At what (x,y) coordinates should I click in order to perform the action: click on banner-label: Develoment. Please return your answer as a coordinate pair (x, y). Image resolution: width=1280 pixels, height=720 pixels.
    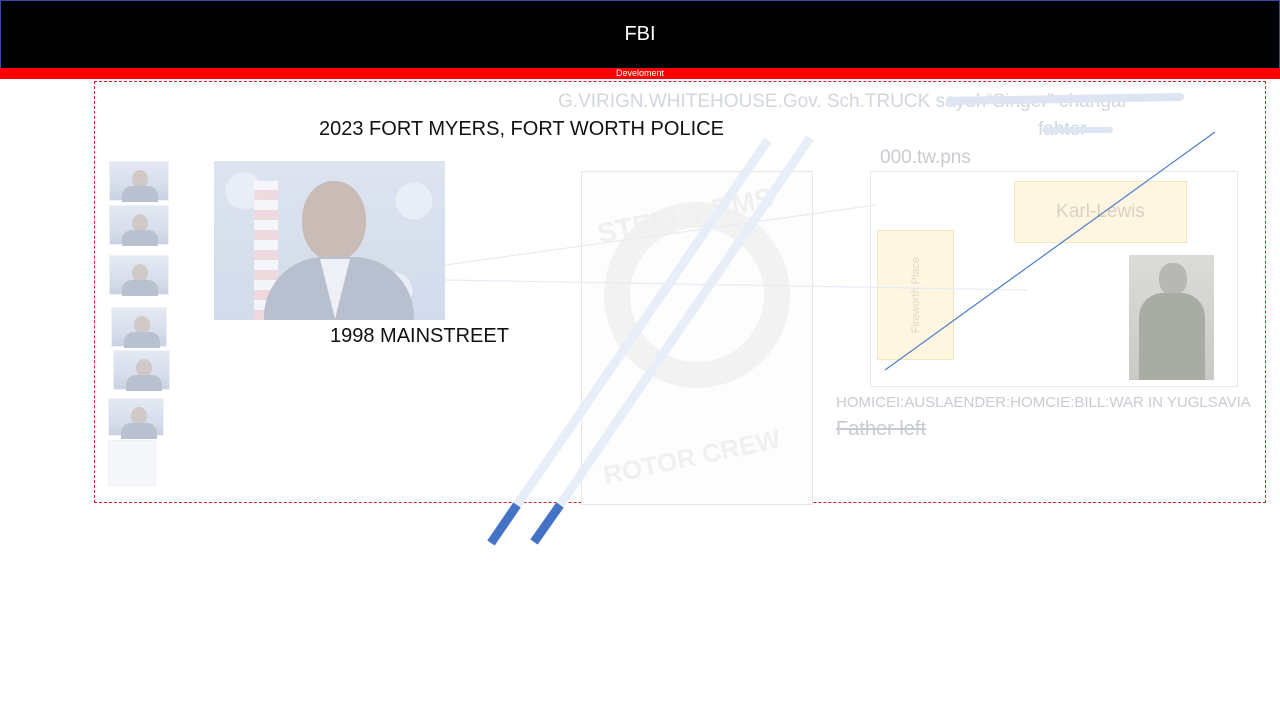
    Looking at the image, I should click on (640, 73).